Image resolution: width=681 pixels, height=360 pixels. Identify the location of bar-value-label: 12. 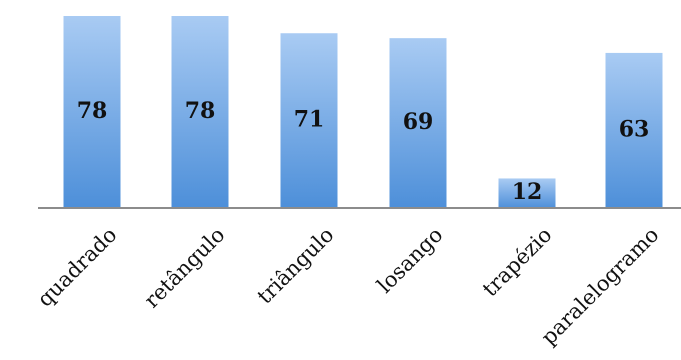
(527, 192).